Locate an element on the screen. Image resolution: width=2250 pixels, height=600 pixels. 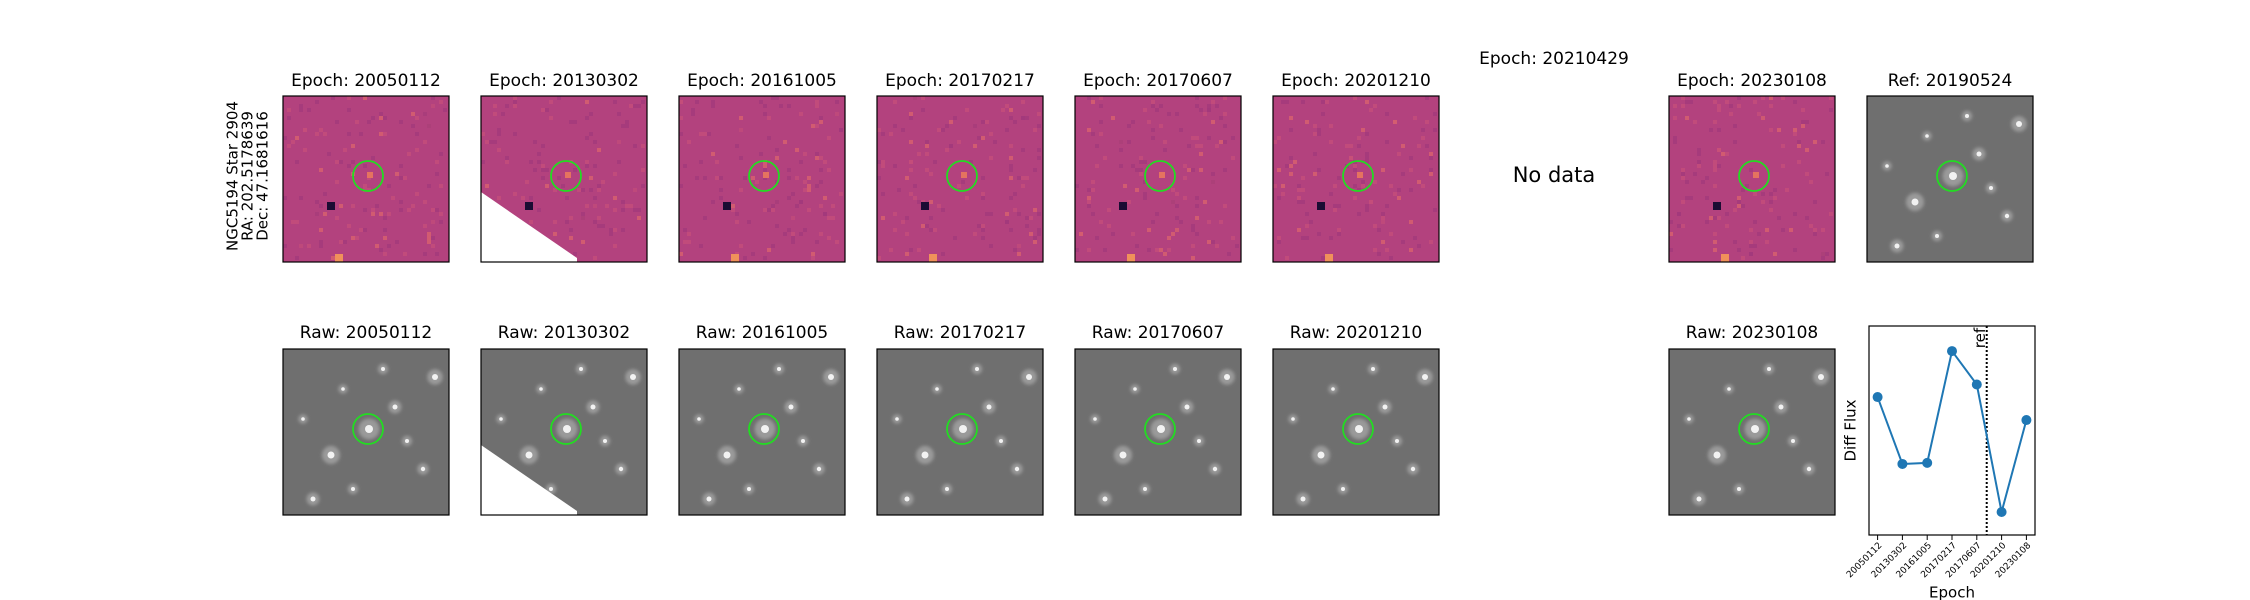
object-label: Dec: 47.1681616 is located at coordinates (263, 176).